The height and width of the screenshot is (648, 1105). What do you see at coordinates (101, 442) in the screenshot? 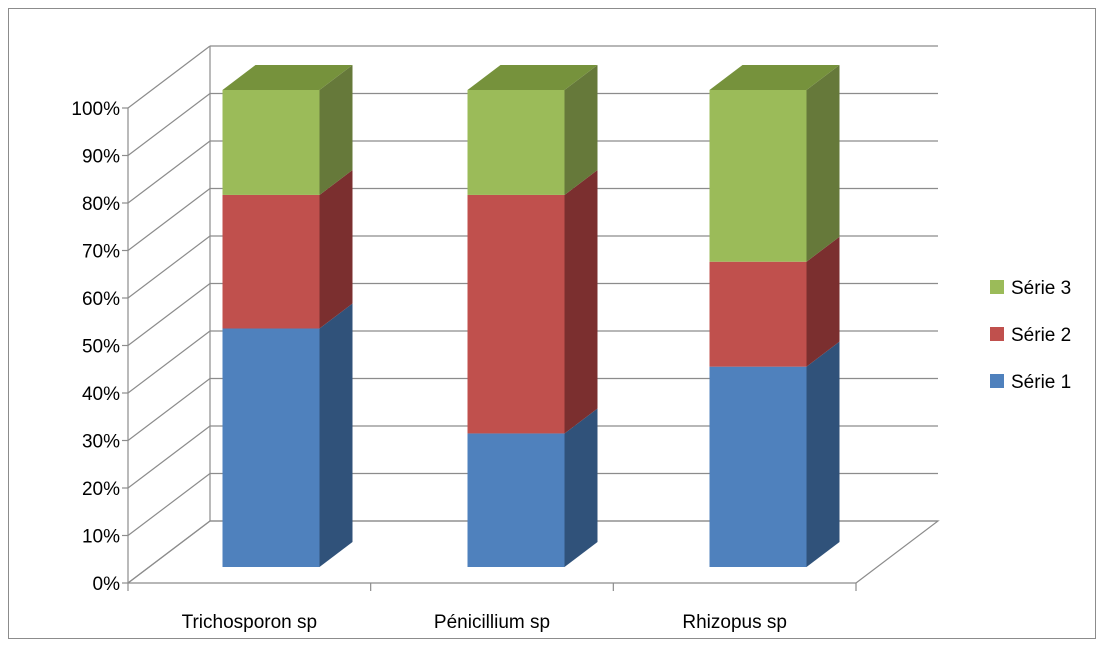
I see `y-tick-label: 30%` at bounding box center [101, 442].